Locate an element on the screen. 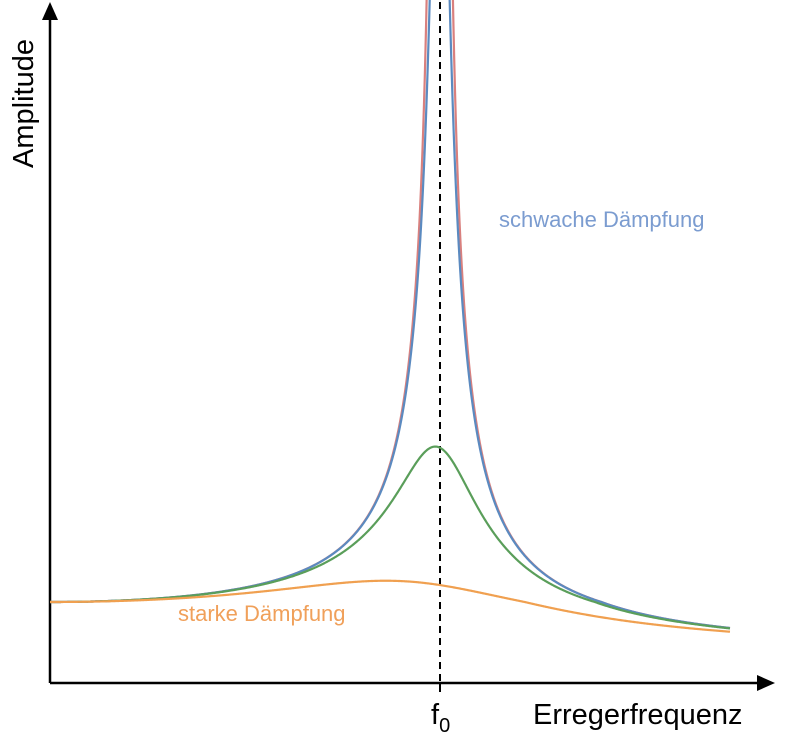  x-axis-arrow is located at coordinates (766, 683).